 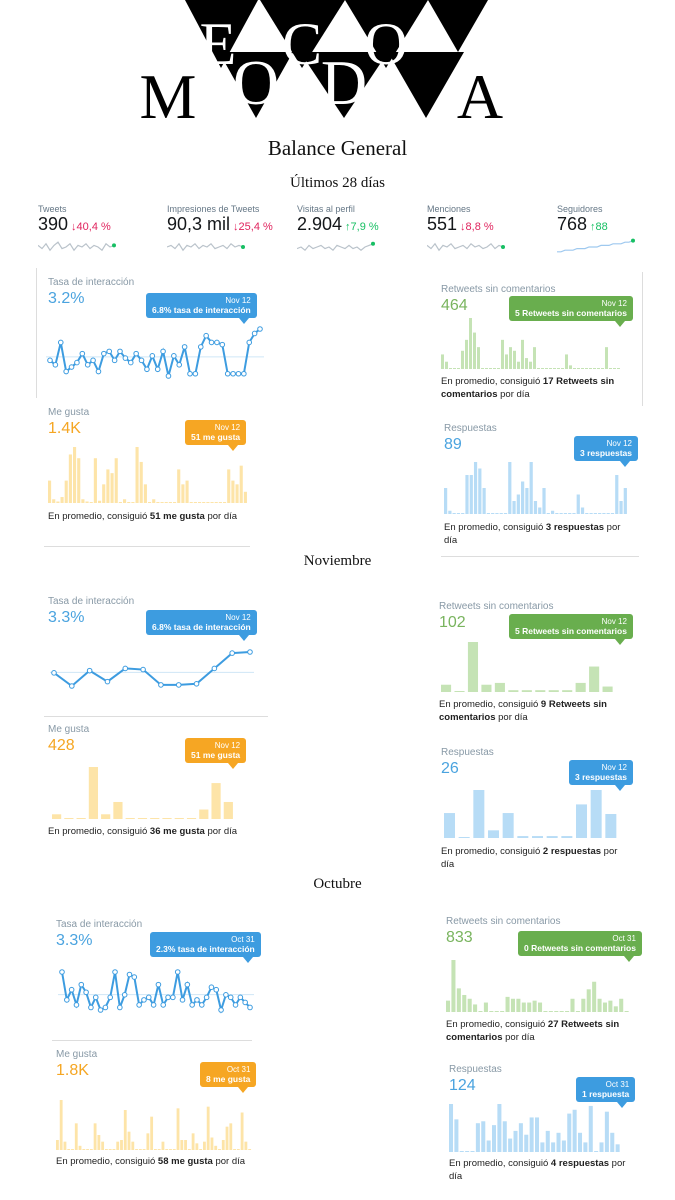 What do you see at coordinates (100, 224) in the screenshot?
I see `stat-row: 390 ↓40,4 %` at bounding box center [100, 224].